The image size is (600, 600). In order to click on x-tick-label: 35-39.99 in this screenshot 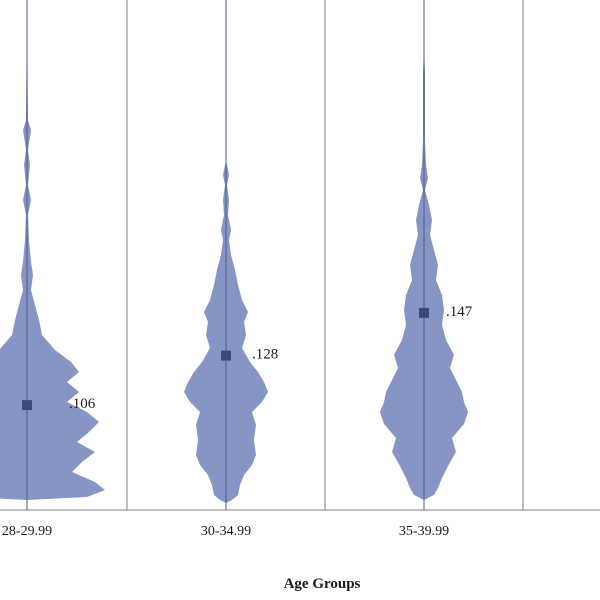, I will do `click(424, 531)`.